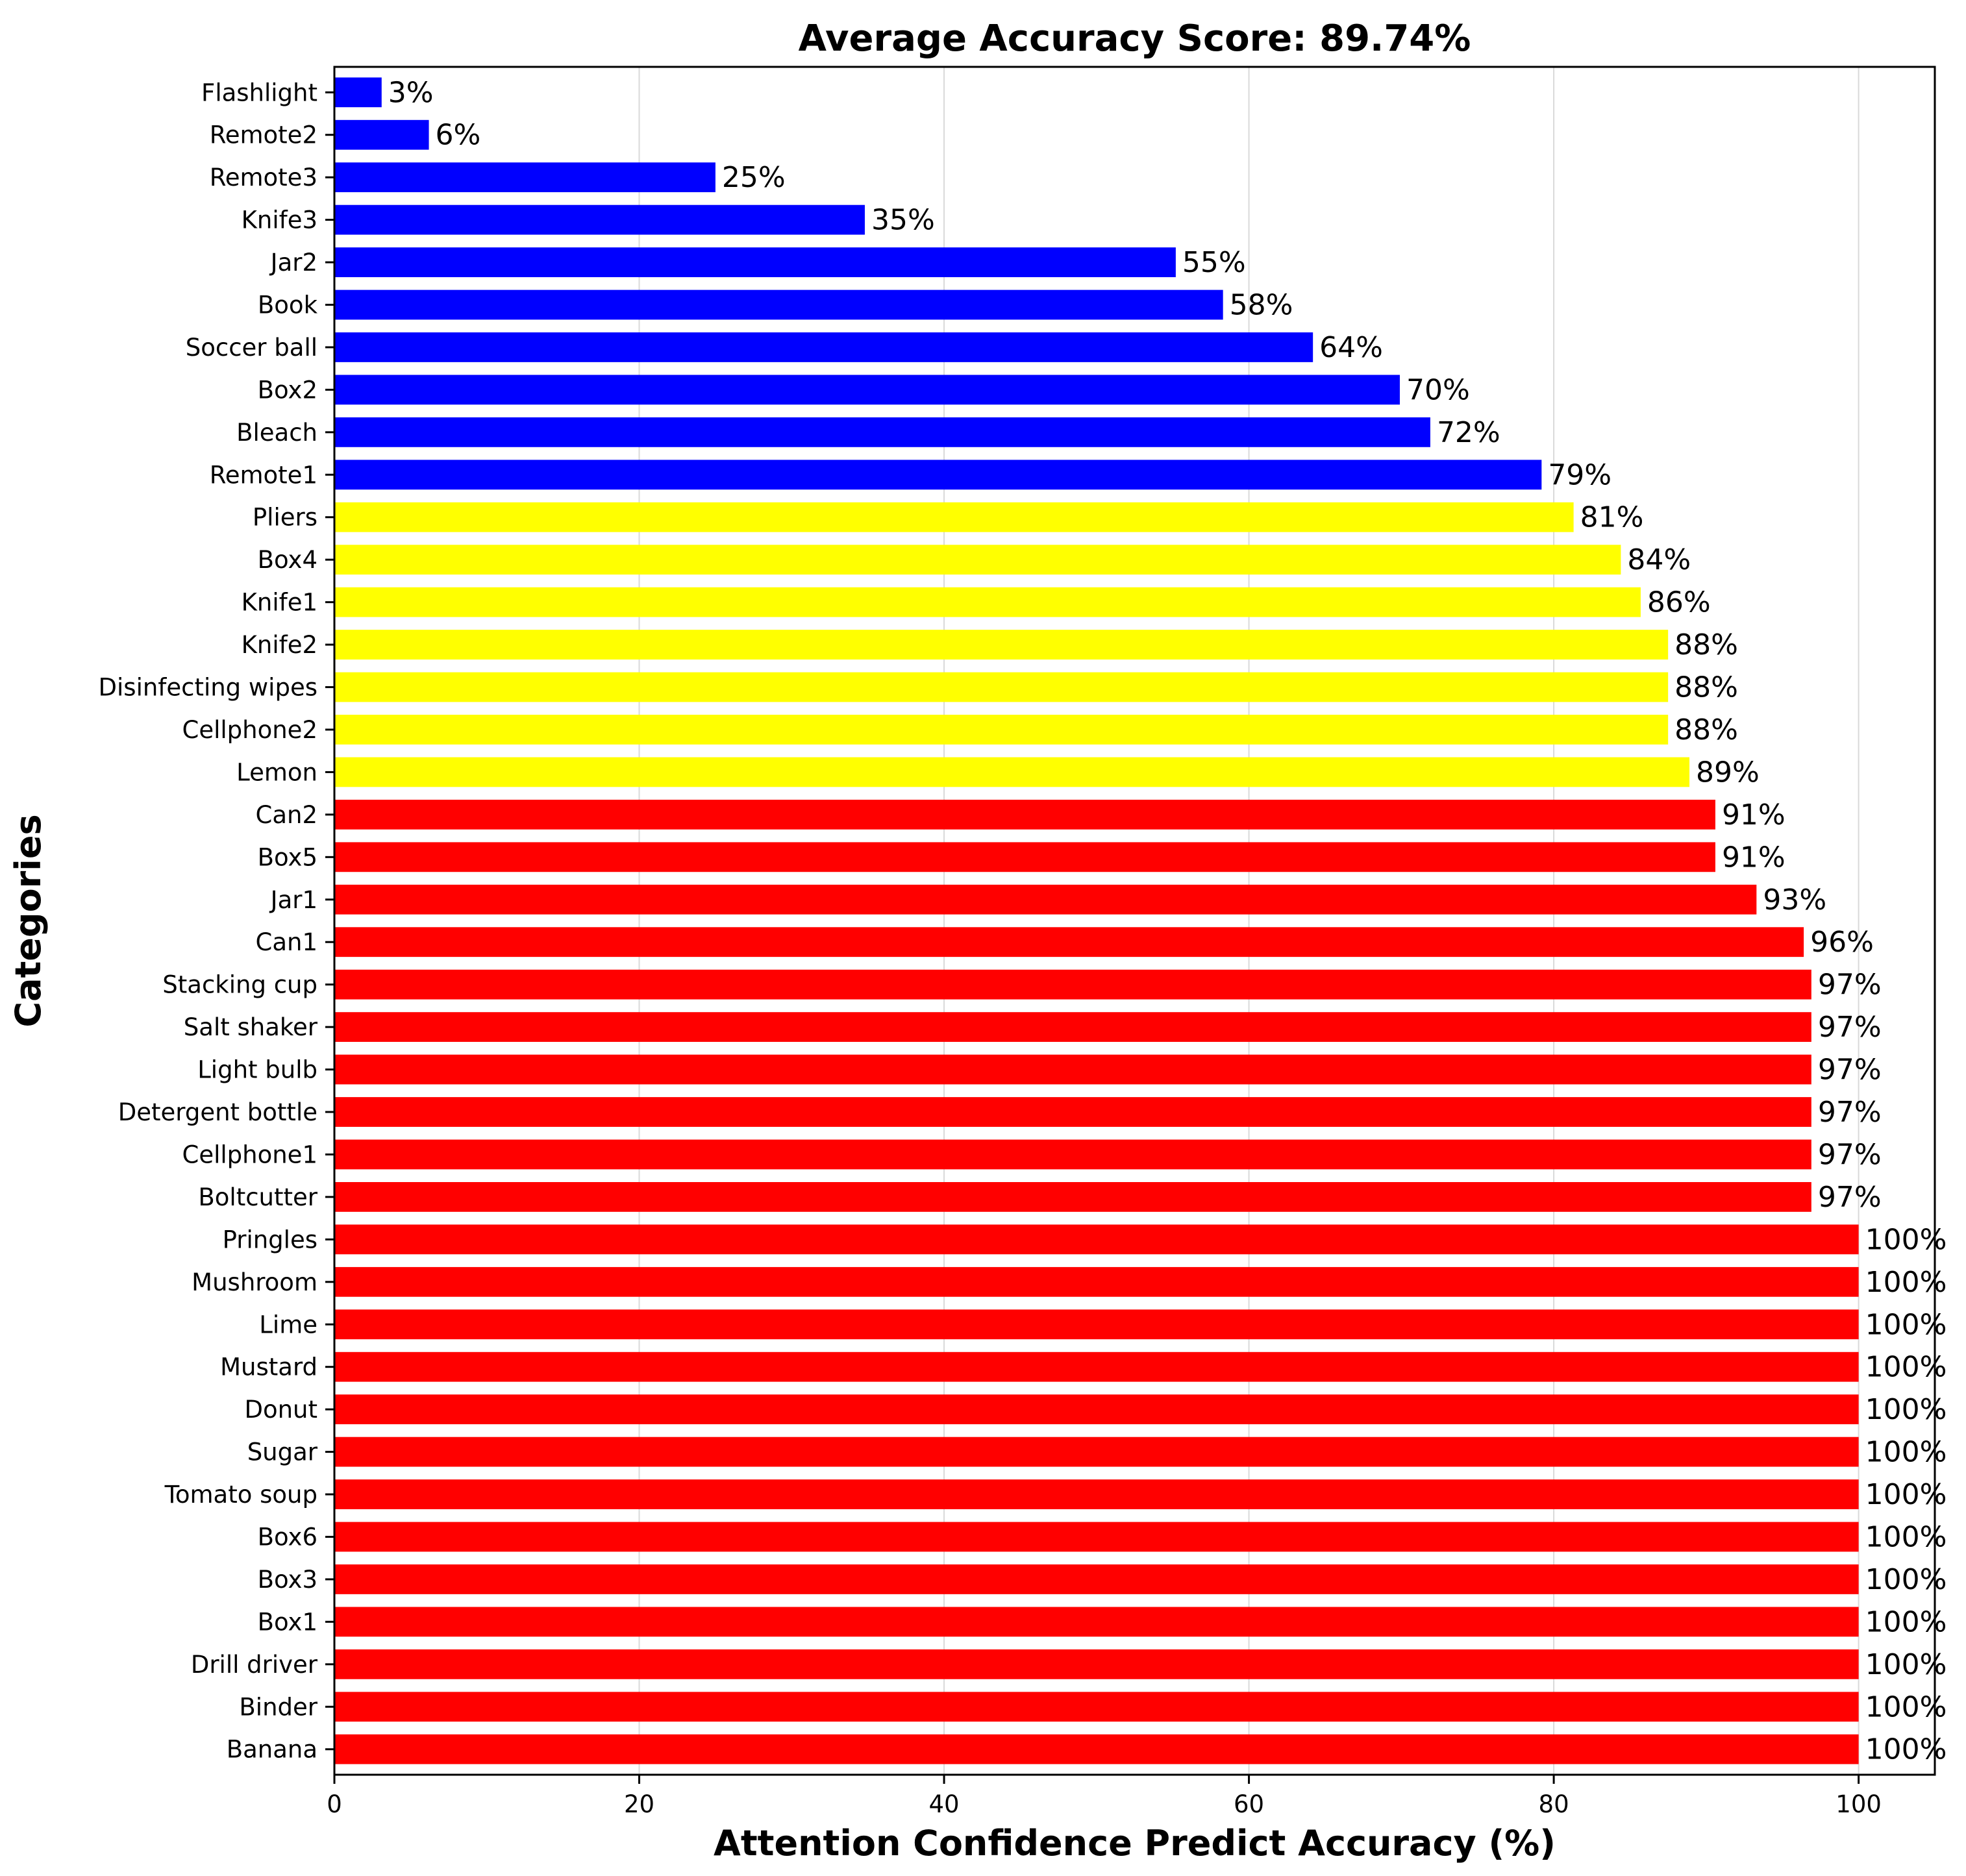 This screenshot has width=1966, height=1876. What do you see at coordinates (1554, 1804) in the screenshot?
I see `x-tick-label: 80` at bounding box center [1554, 1804].